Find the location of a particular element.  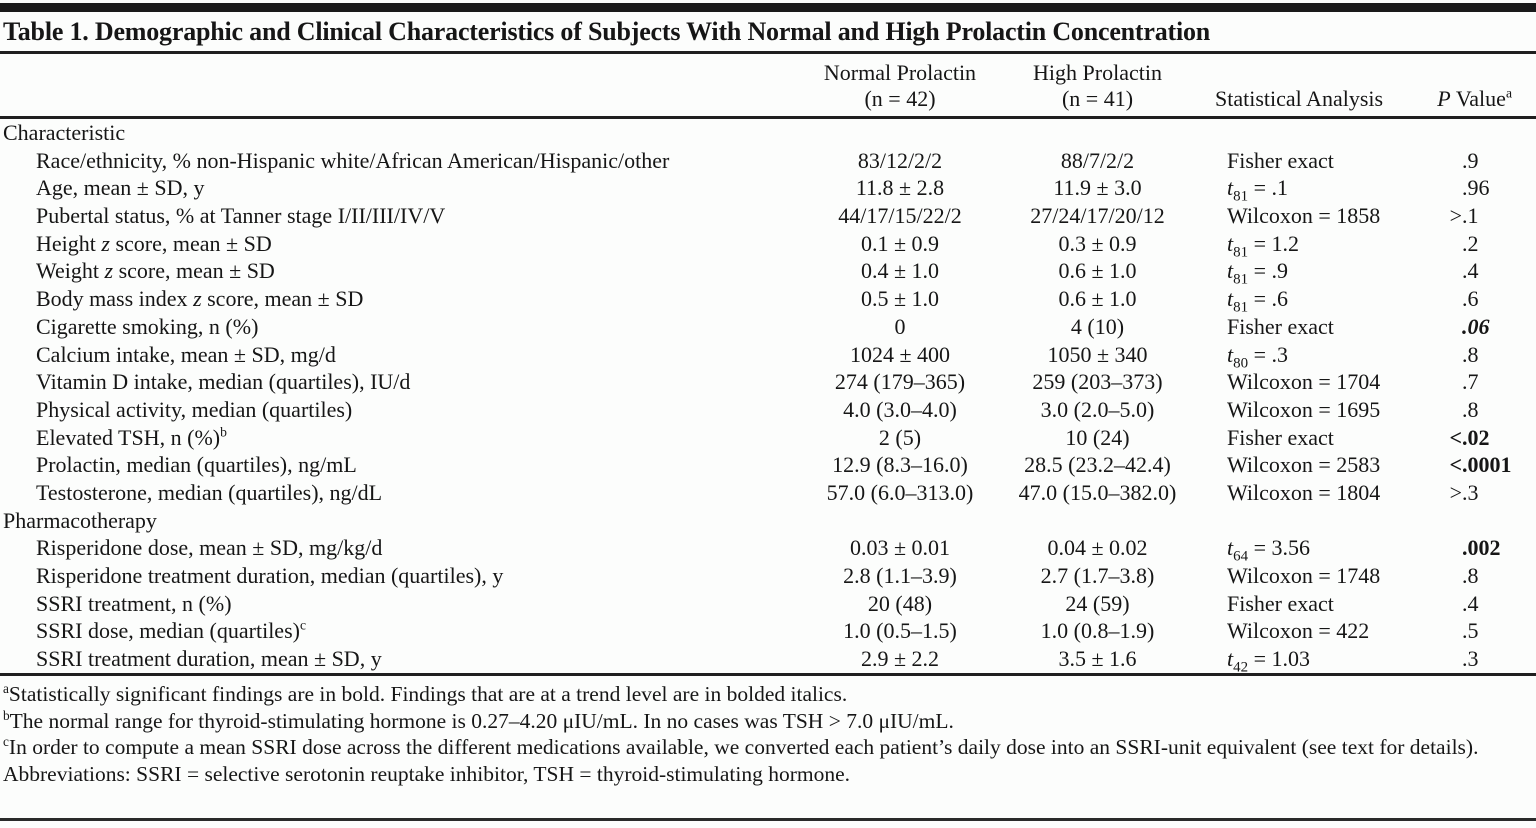

high-prolactin-value: 24 (59) is located at coordinates (1097, 603).